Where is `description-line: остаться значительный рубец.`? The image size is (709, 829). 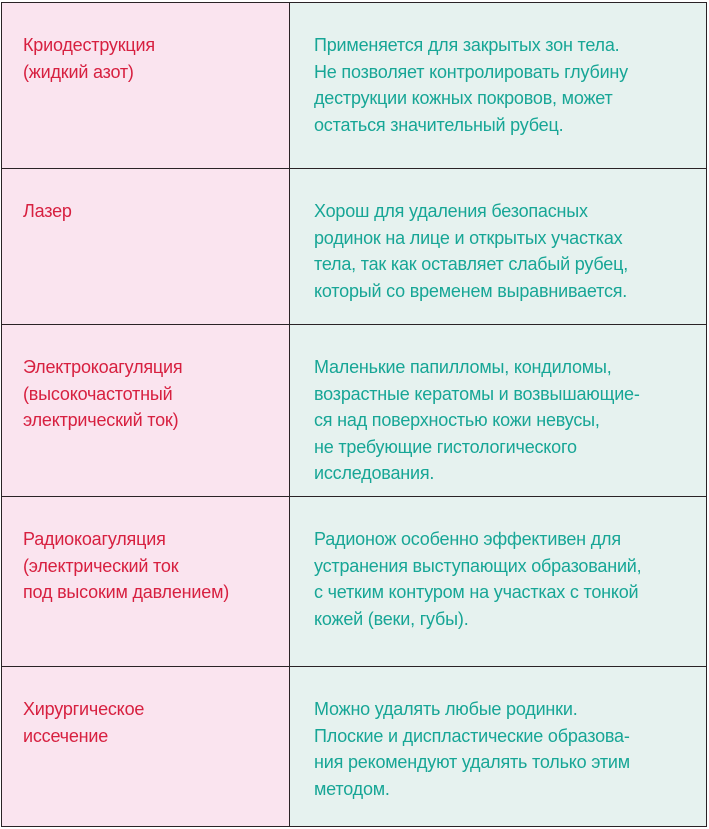 description-line: остаться значительный рубец. is located at coordinates (439, 124).